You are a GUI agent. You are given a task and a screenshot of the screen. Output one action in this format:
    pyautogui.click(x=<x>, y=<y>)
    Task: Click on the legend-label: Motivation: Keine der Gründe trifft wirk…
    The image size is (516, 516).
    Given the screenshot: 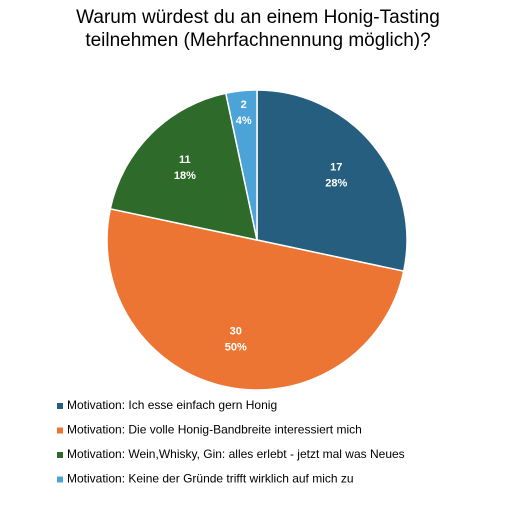 What is the action you would take?
    pyautogui.click(x=210, y=479)
    